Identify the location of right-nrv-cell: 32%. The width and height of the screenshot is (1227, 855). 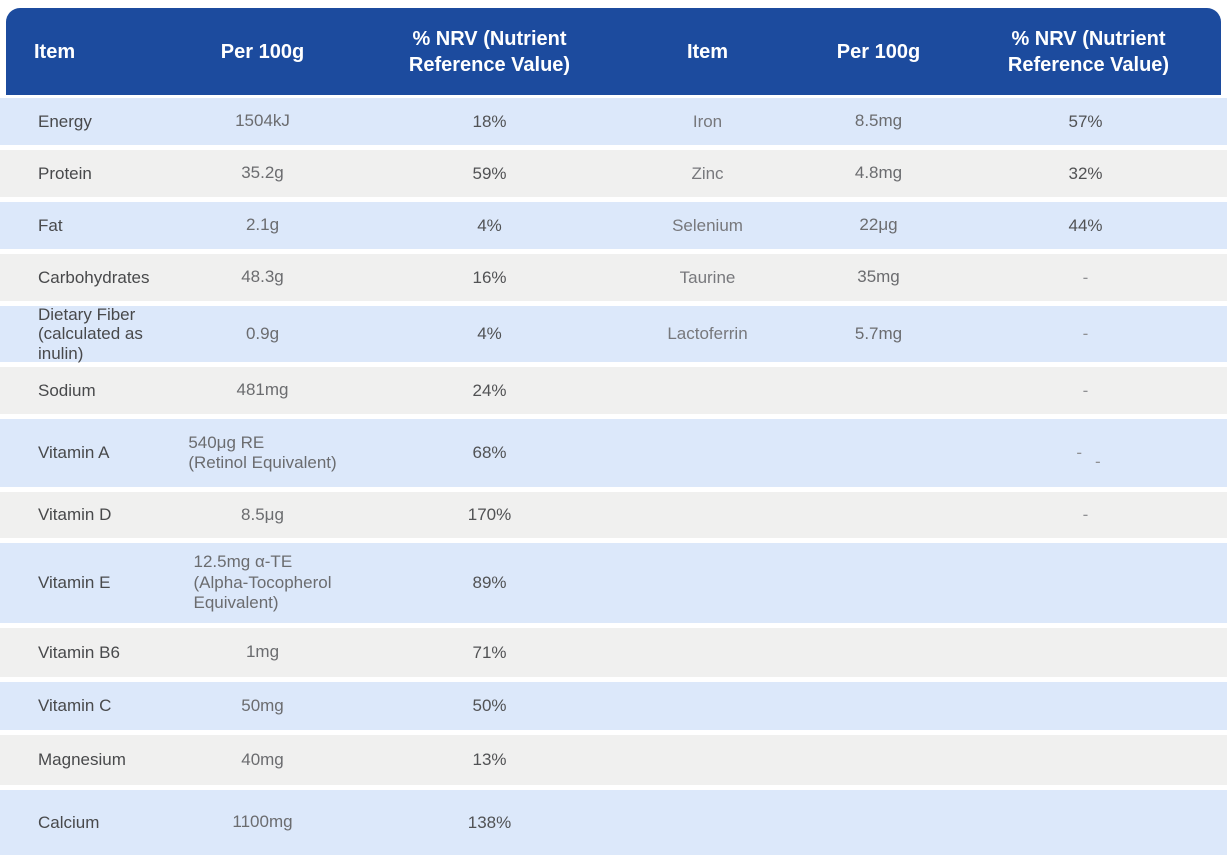
(1091, 173).